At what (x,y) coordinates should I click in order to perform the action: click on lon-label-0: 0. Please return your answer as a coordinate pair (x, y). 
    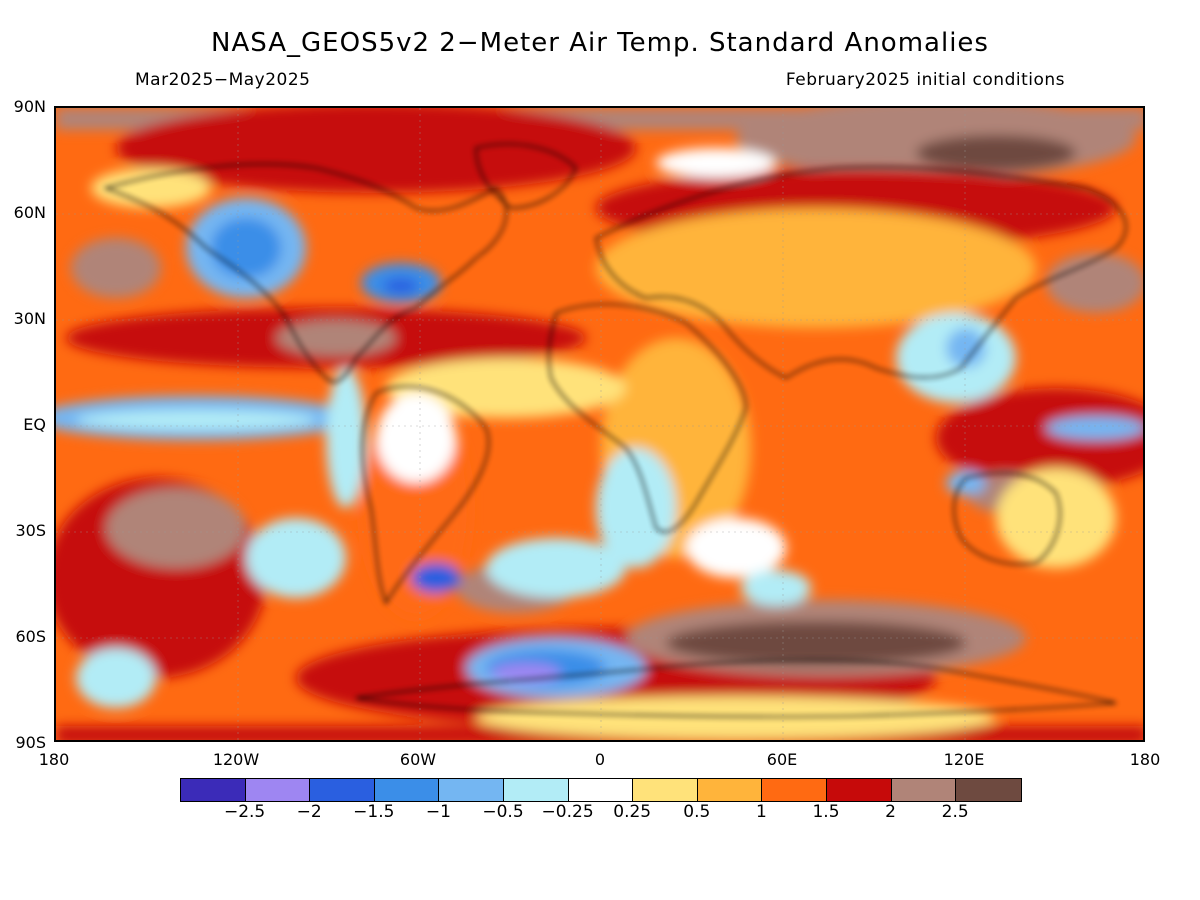
    Looking at the image, I should click on (600, 759).